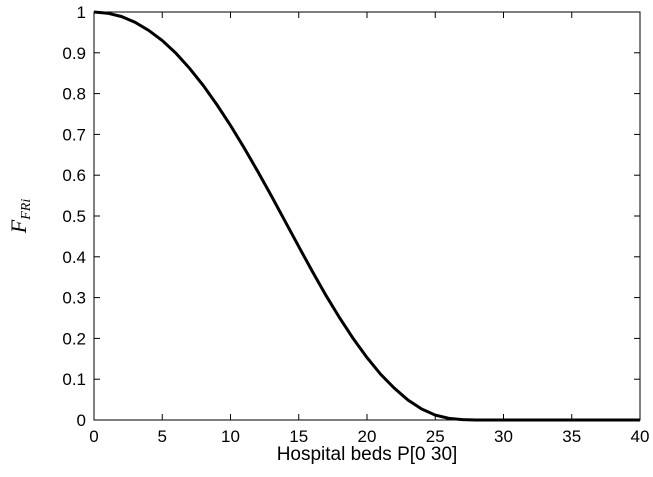 This screenshot has height=477, width=653. What do you see at coordinates (74, 257) in the screenshot?
I see `y-tick-label: 0.4` at bounding box center [74, 257].